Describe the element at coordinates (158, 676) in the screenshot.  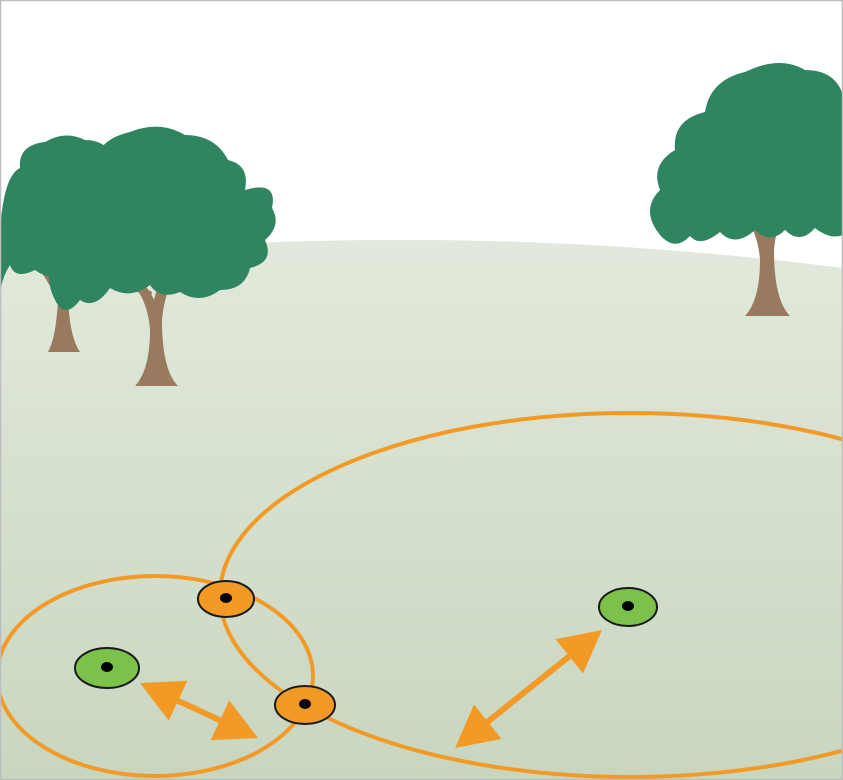
I see `range-ring-small` at that location.